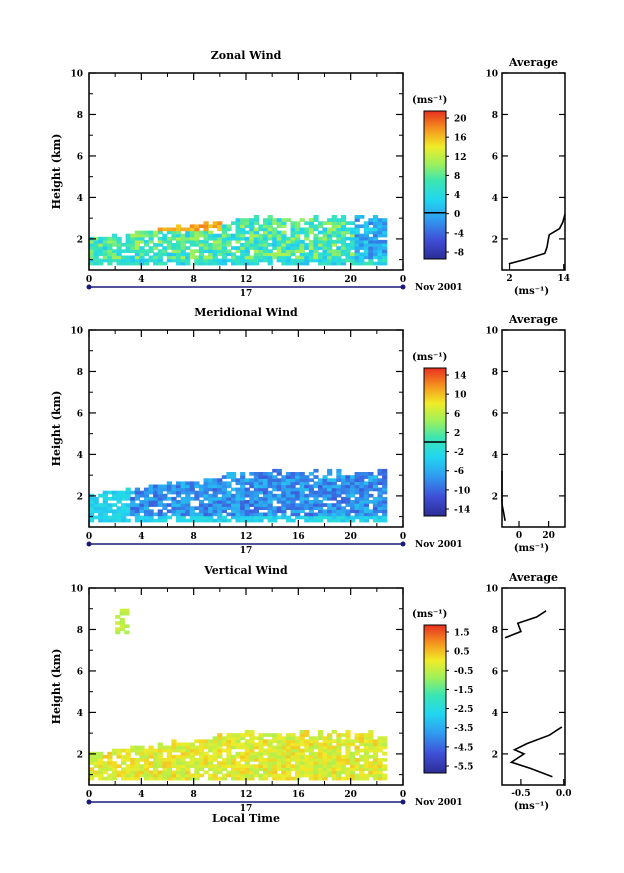 The width and height of the screenshot is (624, 873). I want to click on heatmap-cells, so click(238, 495).